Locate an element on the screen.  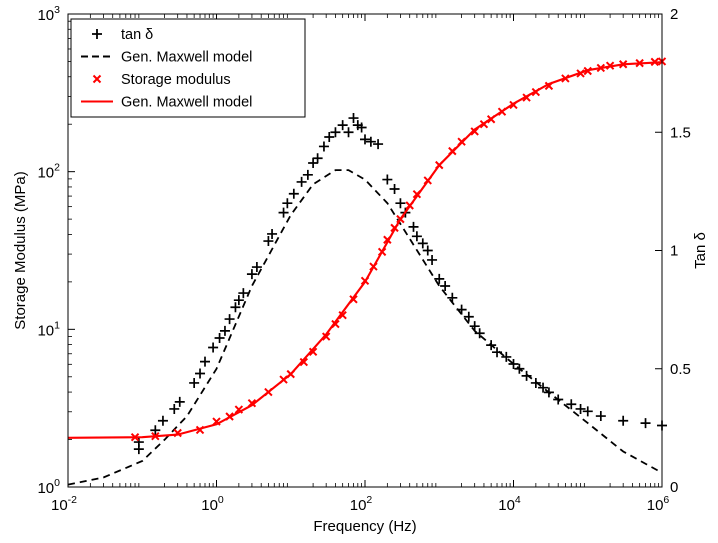
y-right-tick-label: 2 is located at coordinates (674, 14).